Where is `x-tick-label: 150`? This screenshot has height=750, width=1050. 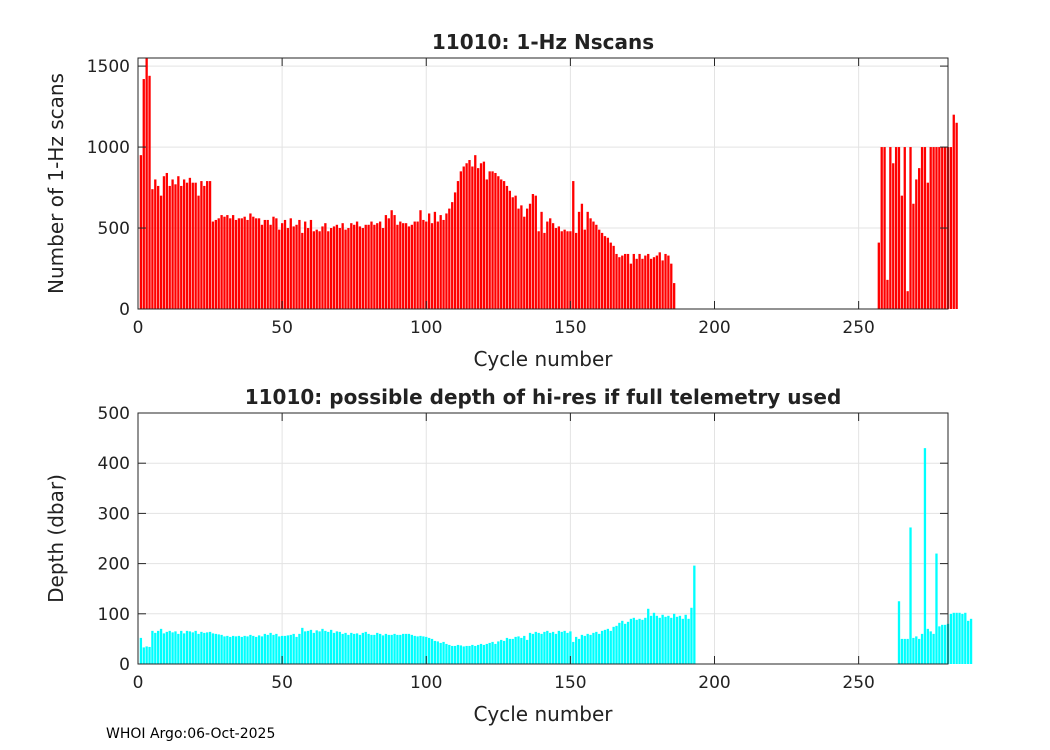 x-tick-label: 150 is located at coordinates (570, 683).